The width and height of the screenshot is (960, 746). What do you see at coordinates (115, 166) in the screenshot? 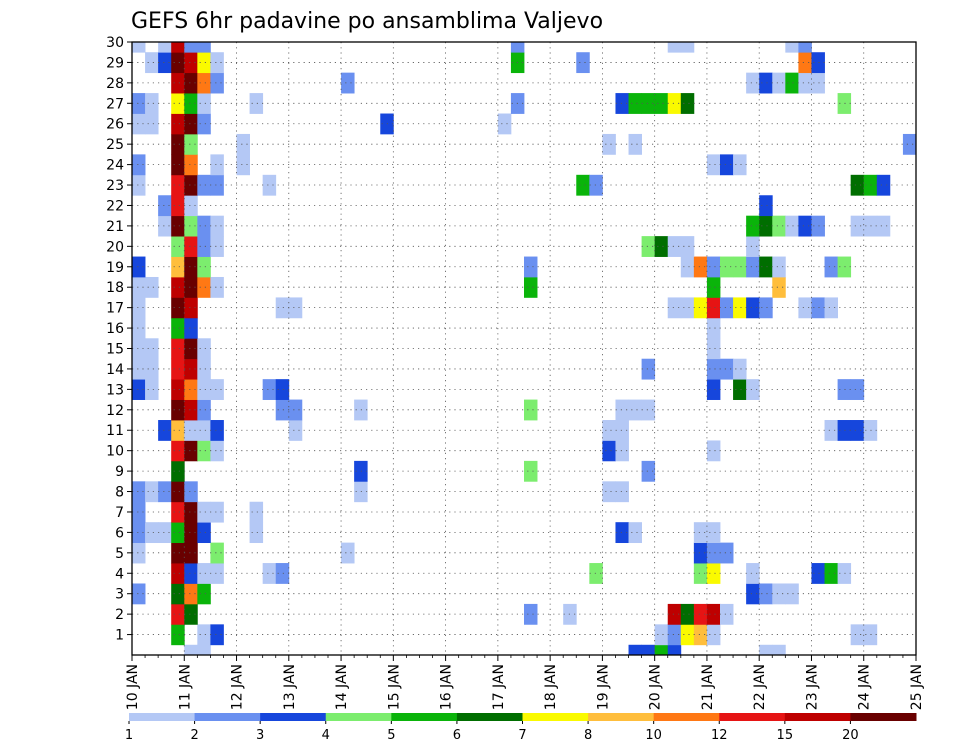
I see `y-tick-label: 24` at bounding box center [115, 166].